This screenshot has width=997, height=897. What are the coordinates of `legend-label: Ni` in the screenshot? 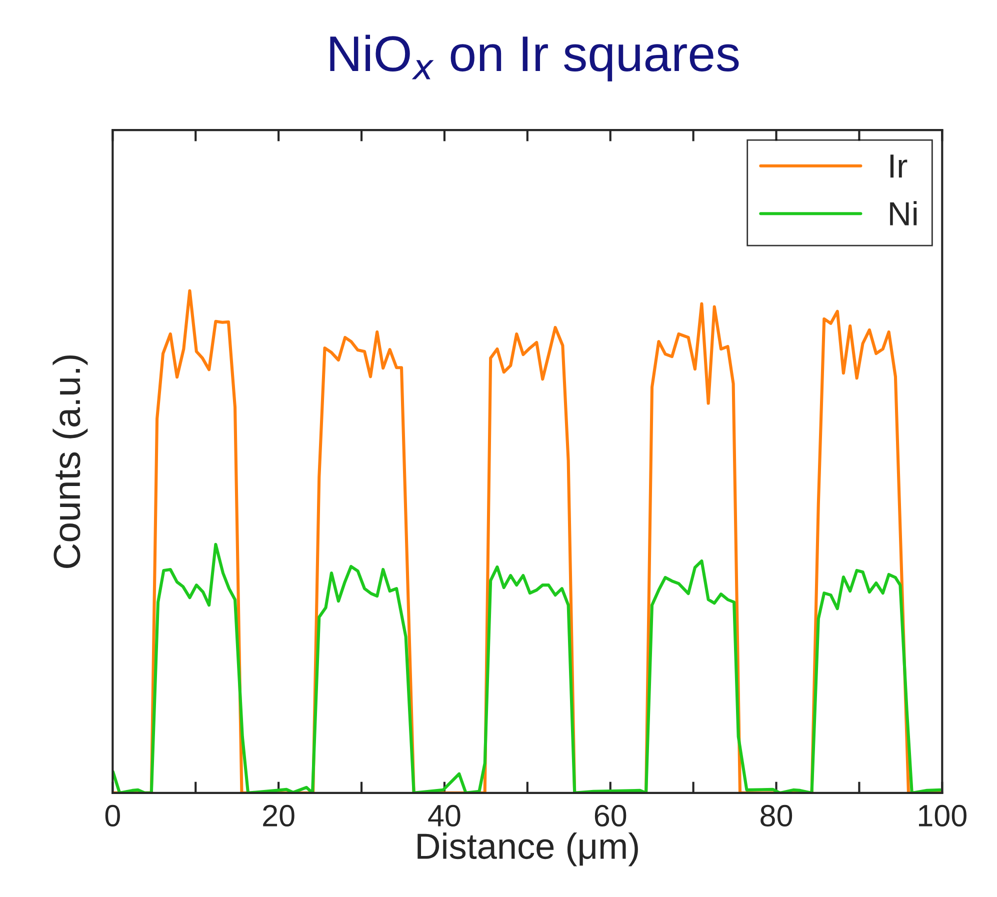 It's located at (903, 213).